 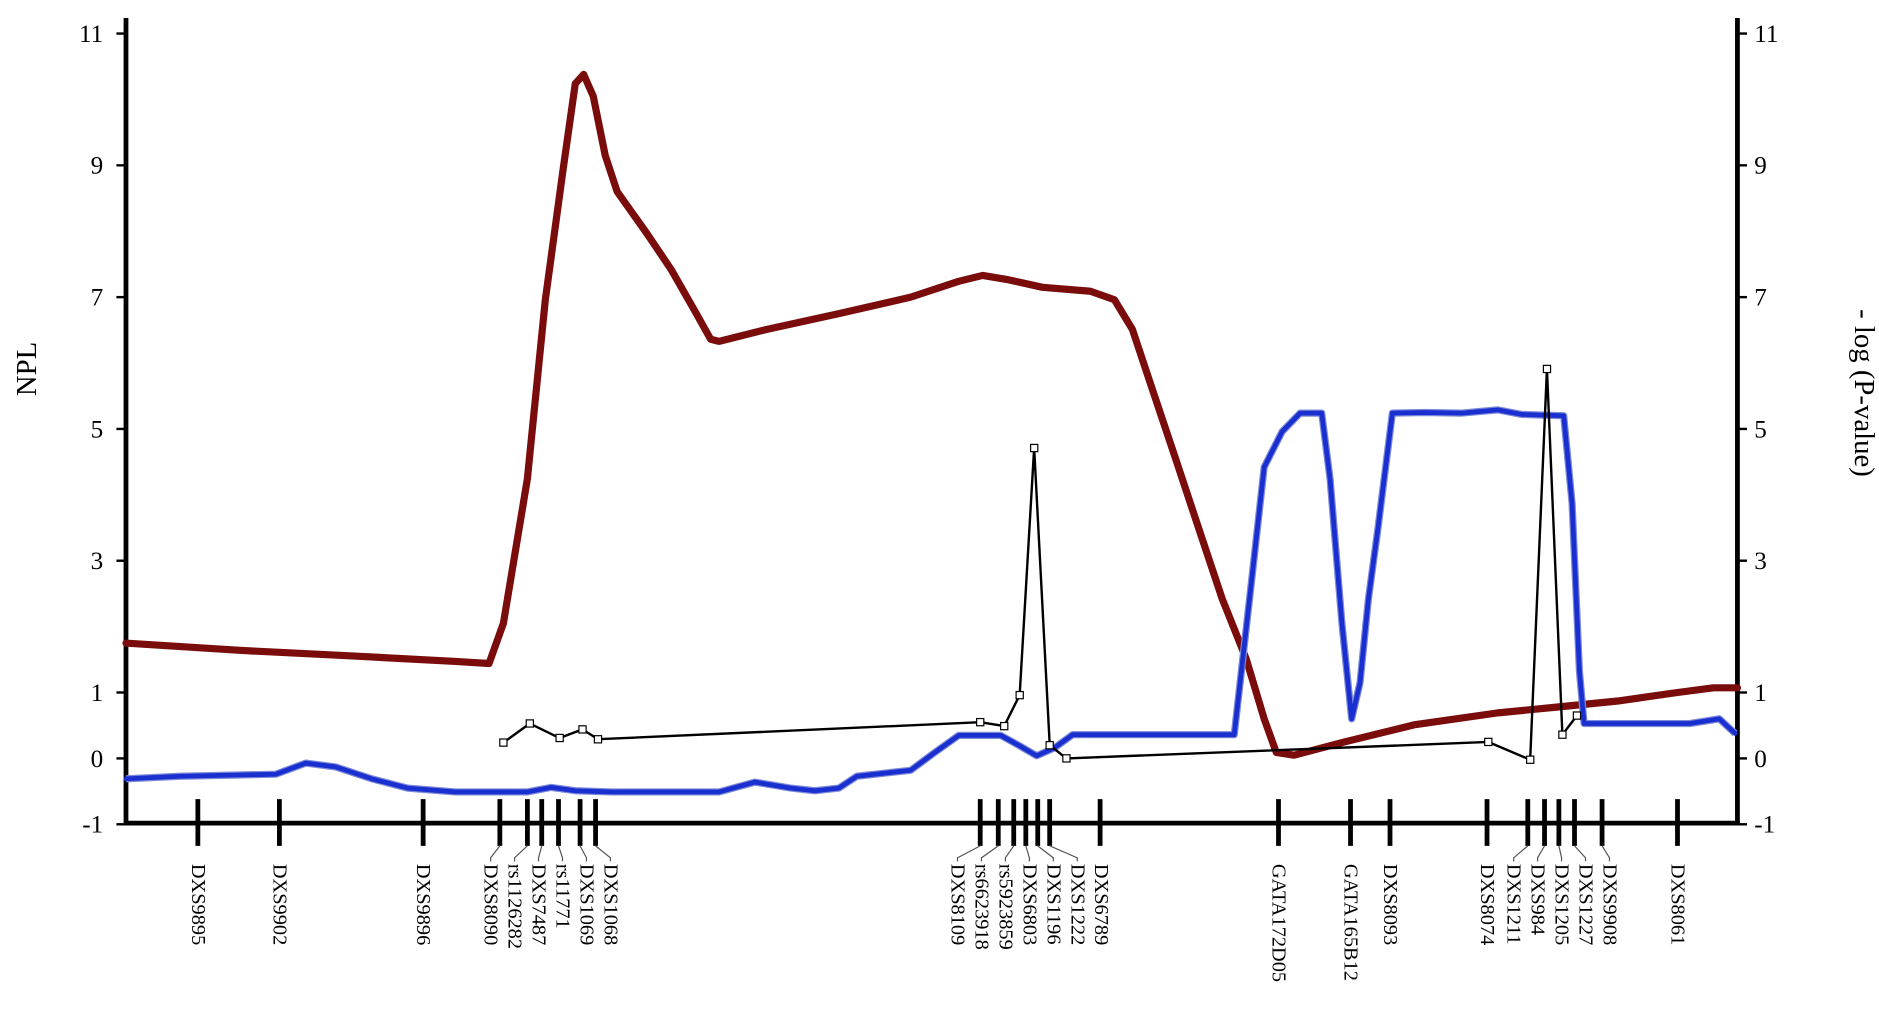 What do you see at coordinates (279, 904) in the screenshot?
I see `marker-label: DXS9902` at bounding box center [279, 904].